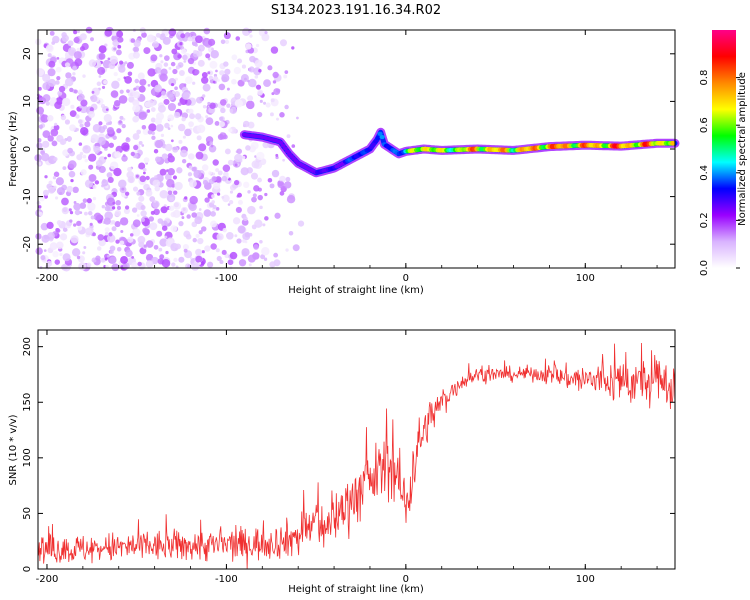 The width and height of the screenshot is (750, 600). What do you see at coordinates (27, 513) in the screenshot?
I see `snr-ytick-label: 50` at bounding box center [27, 513].